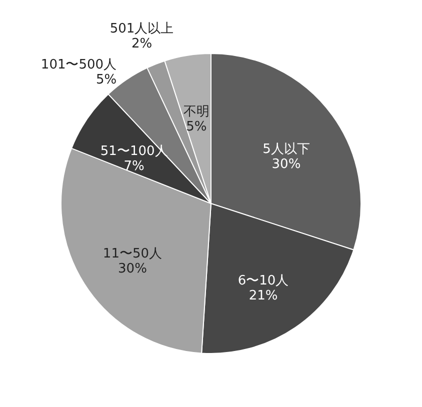 The width and height of the screenshot is (422, 407). What do you see at coordinates (286, 149) in the screenshot?
I see `slice-label: 5人以下` at bounding box center [286, 149].